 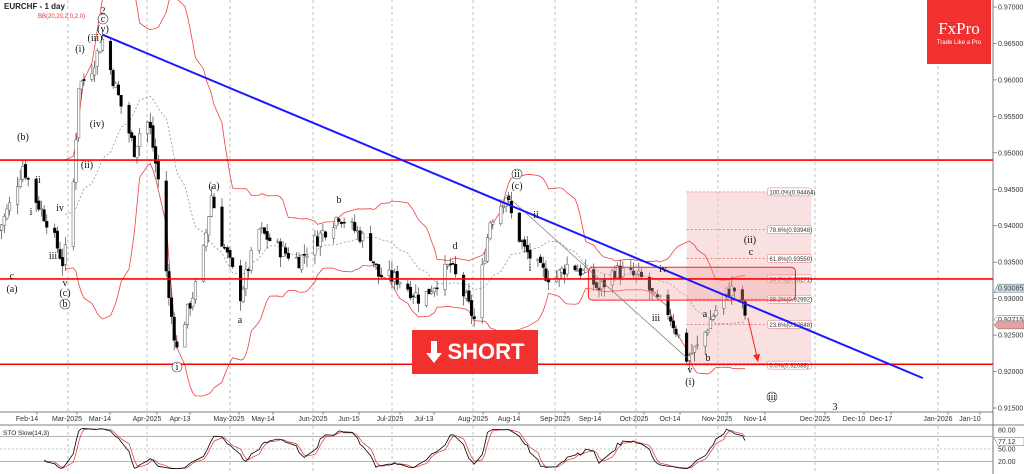 I want to click on time-tick-label: Oct-14, so click(x=669, y=419).